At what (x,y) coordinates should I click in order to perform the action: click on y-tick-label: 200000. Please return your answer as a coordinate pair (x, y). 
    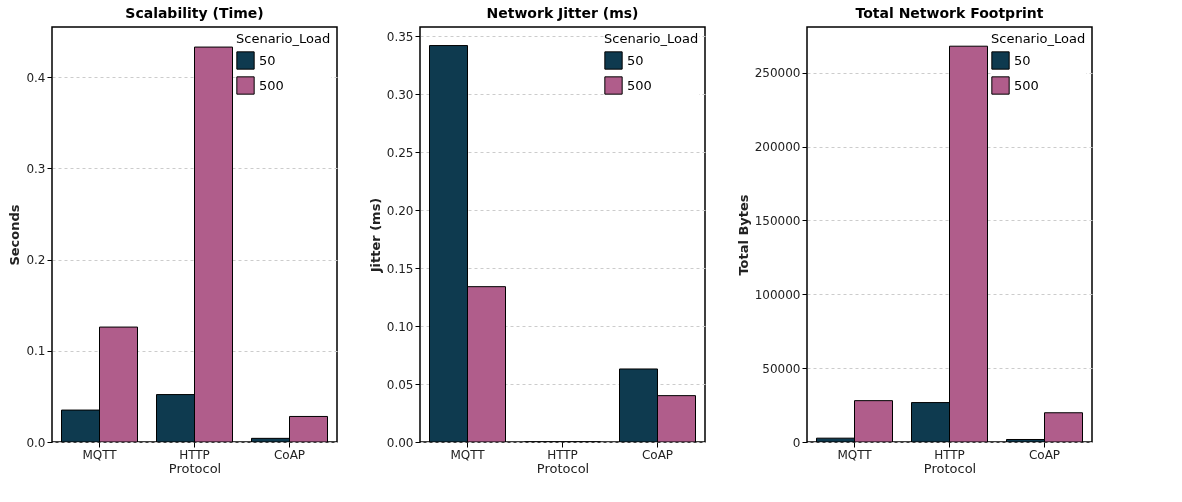
    Looking at the image, I should click on (777, 147).